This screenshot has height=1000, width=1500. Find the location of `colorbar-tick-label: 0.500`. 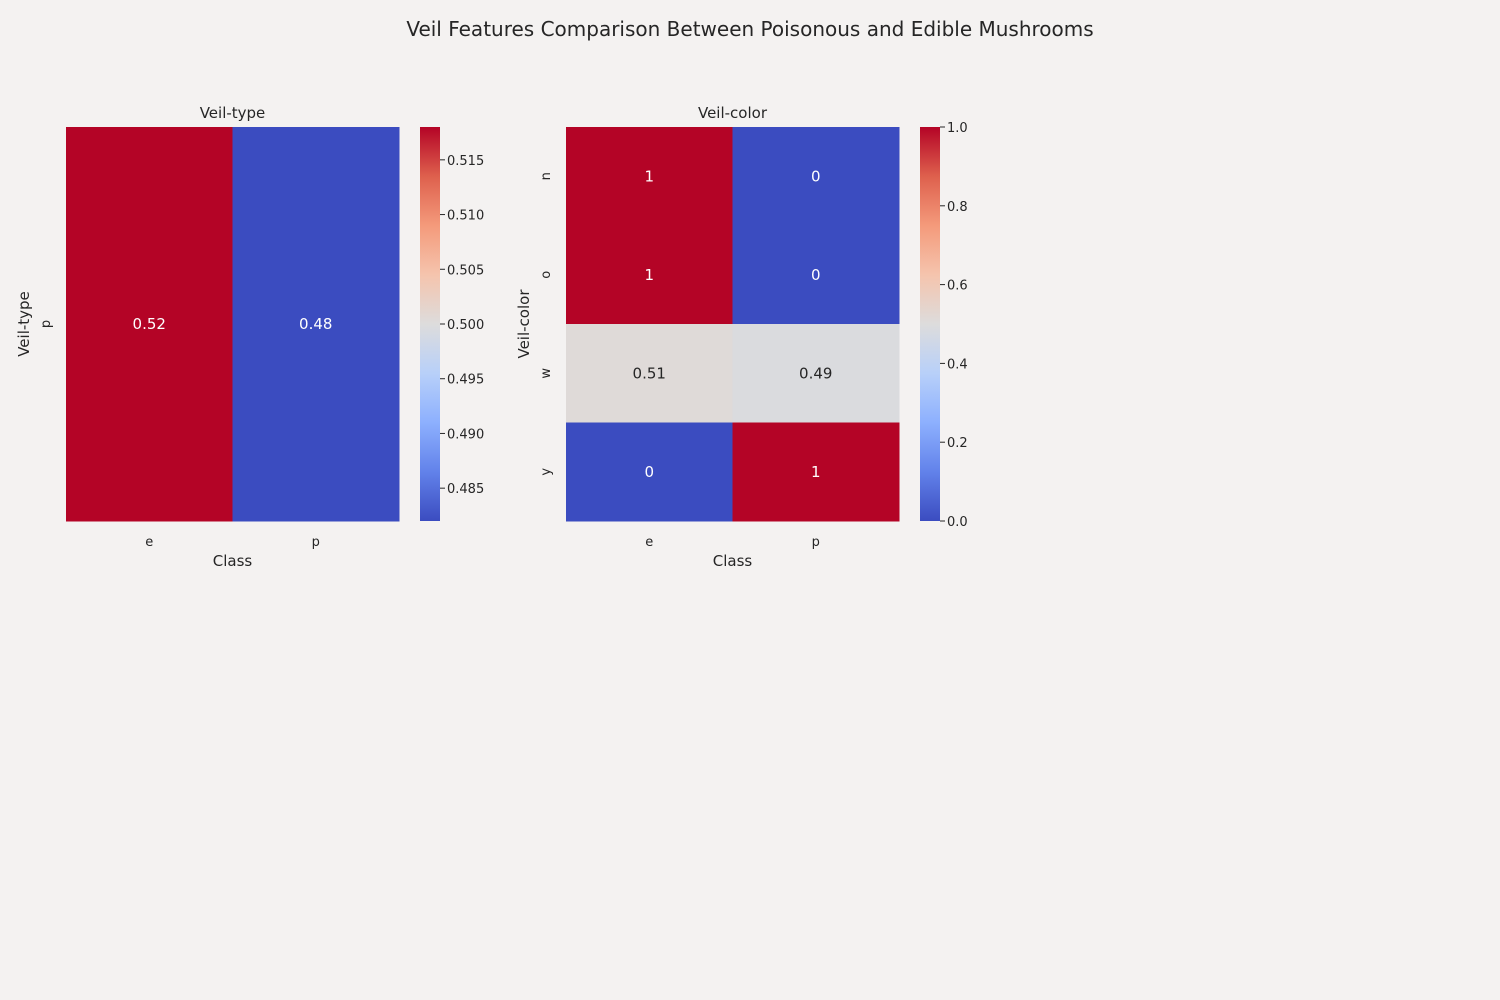

colorbar-tick-label: 0.500 is located at coordinates (465, 325).